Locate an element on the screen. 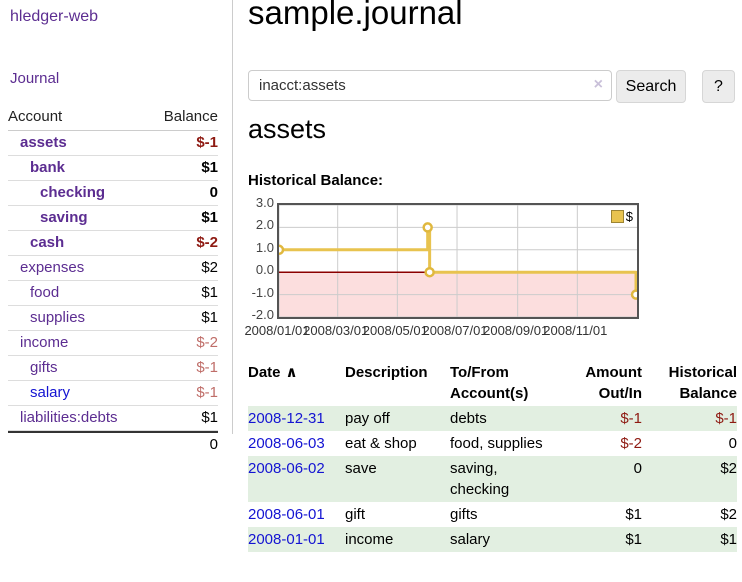  account-row: income $-2 is located at coordinates (113, 343).